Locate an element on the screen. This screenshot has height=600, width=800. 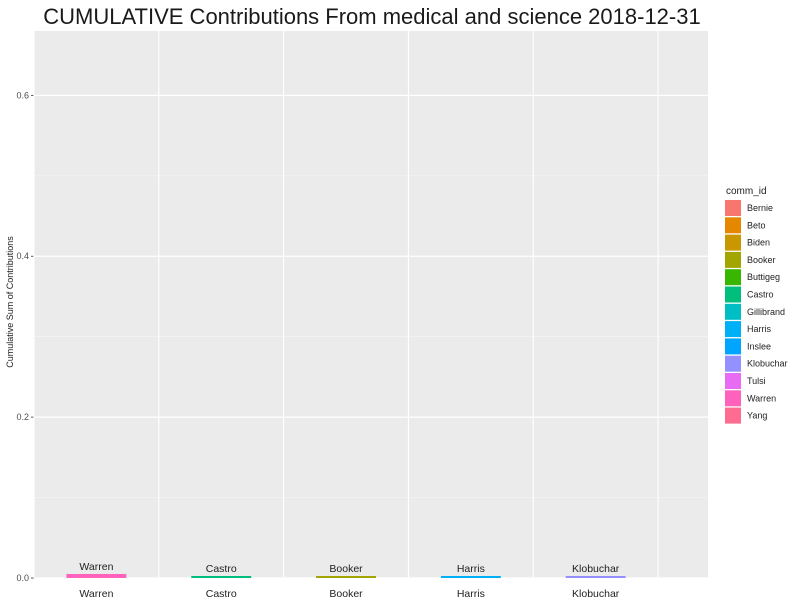
legend-swatch-buttigeg is located at coordinates (733, 277).